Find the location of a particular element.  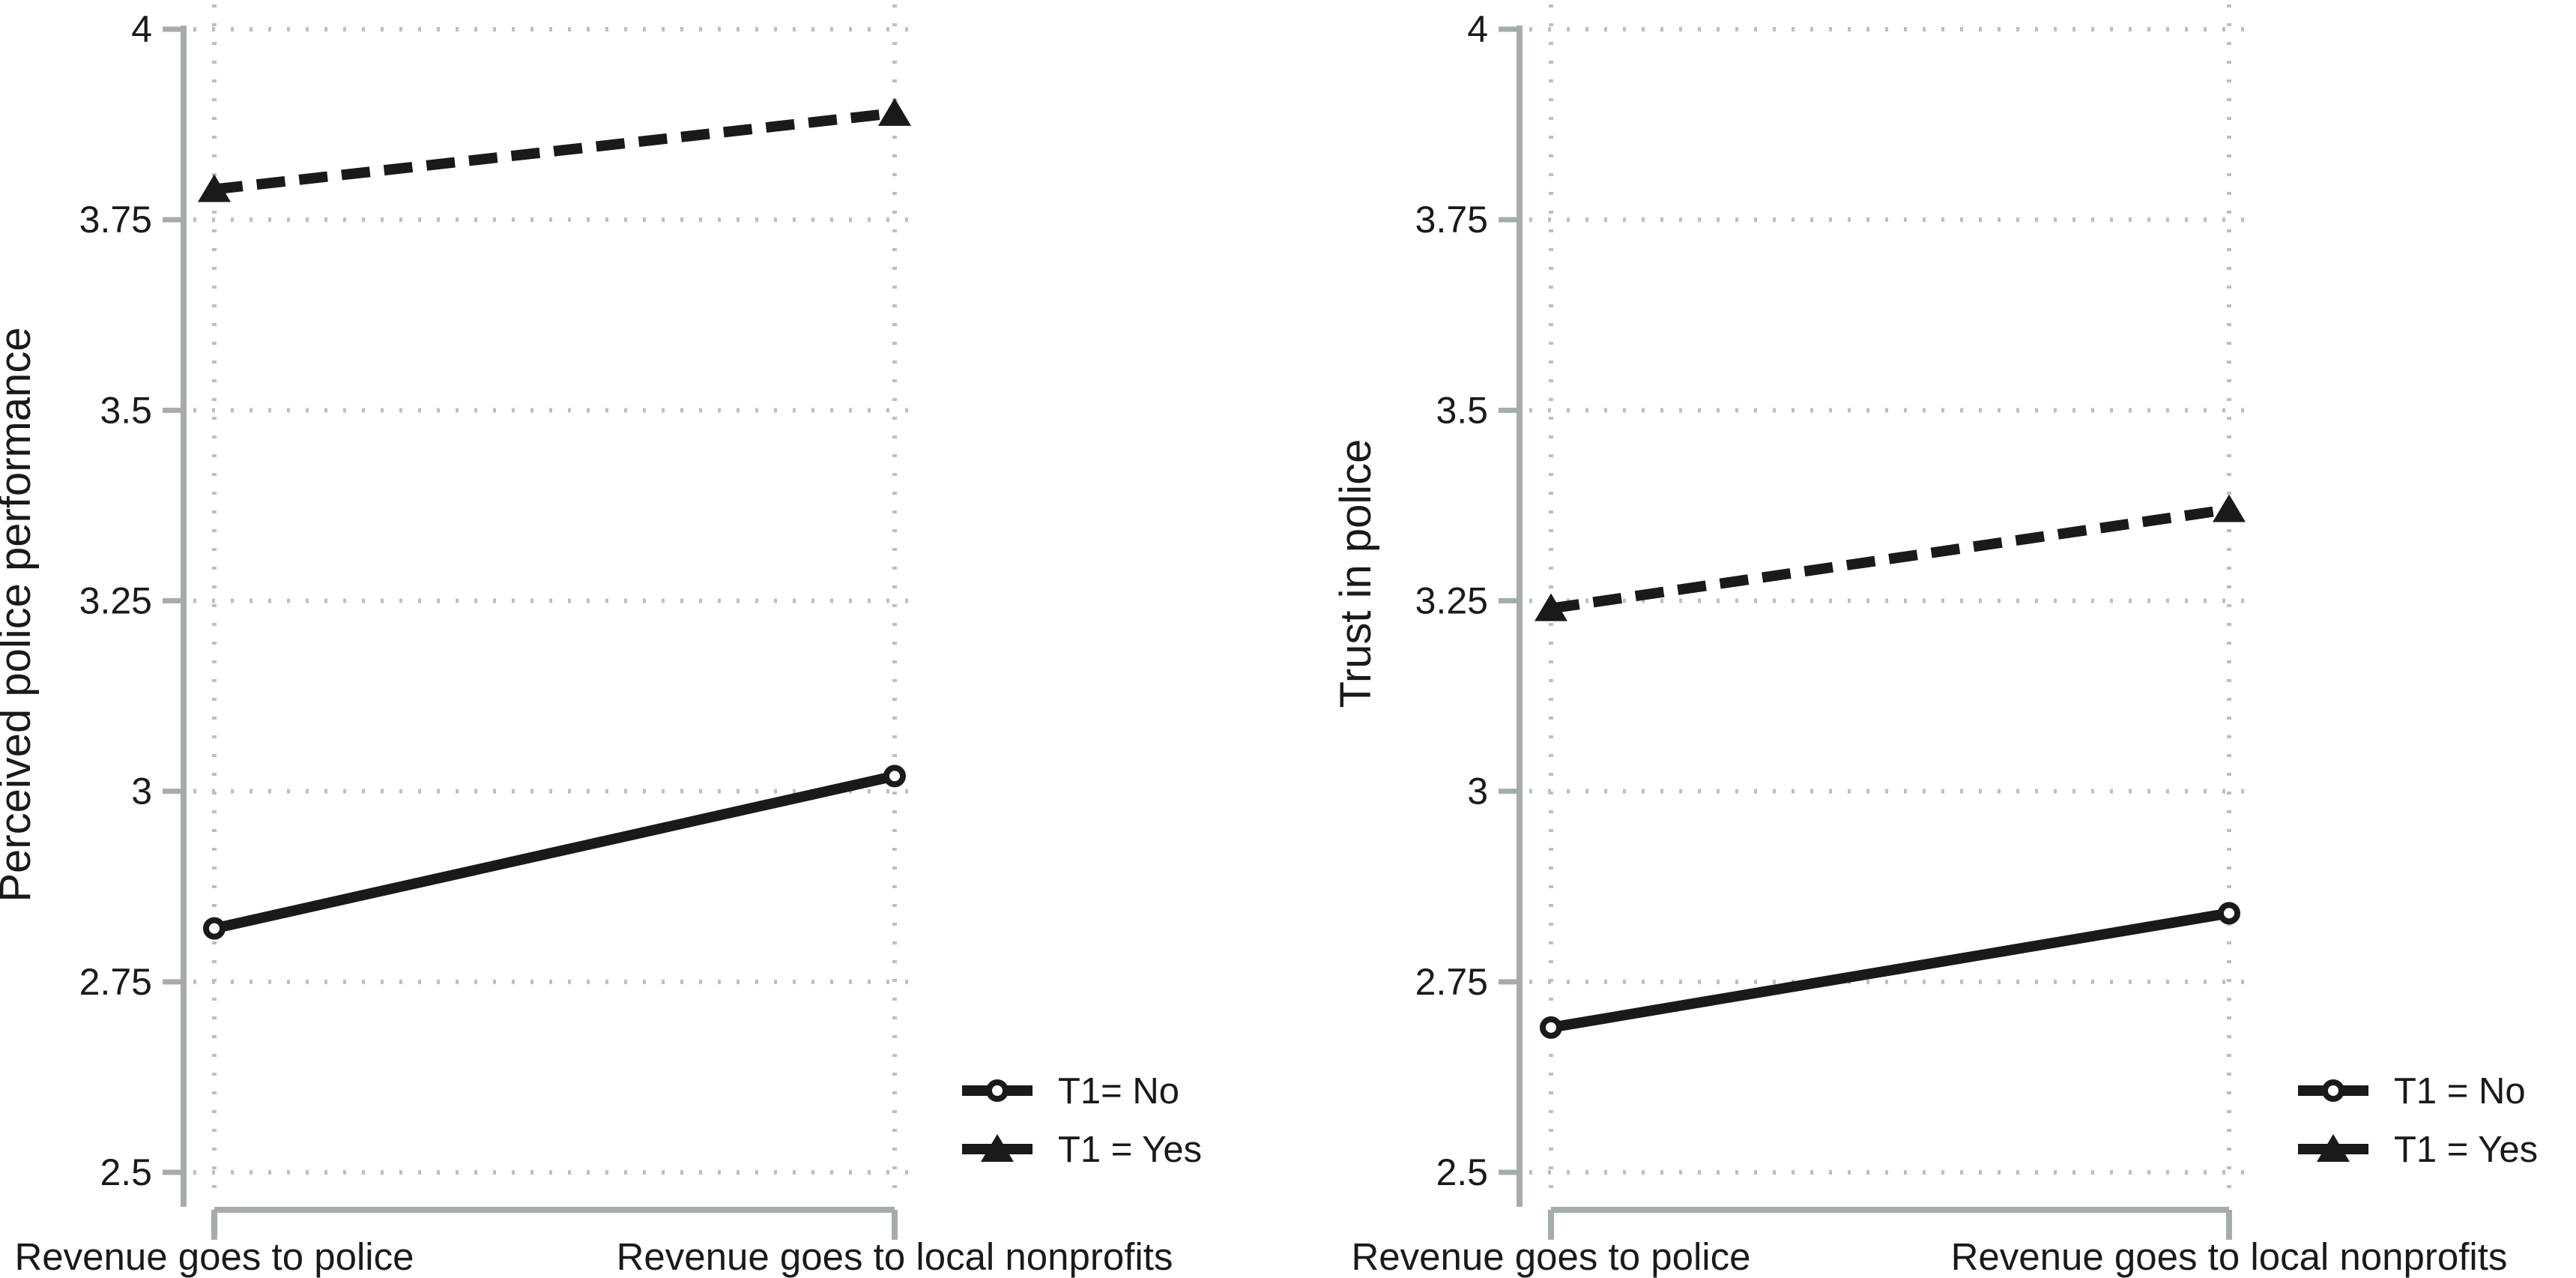

legend-label: T1= No is located at coordinates (1118, 1091).